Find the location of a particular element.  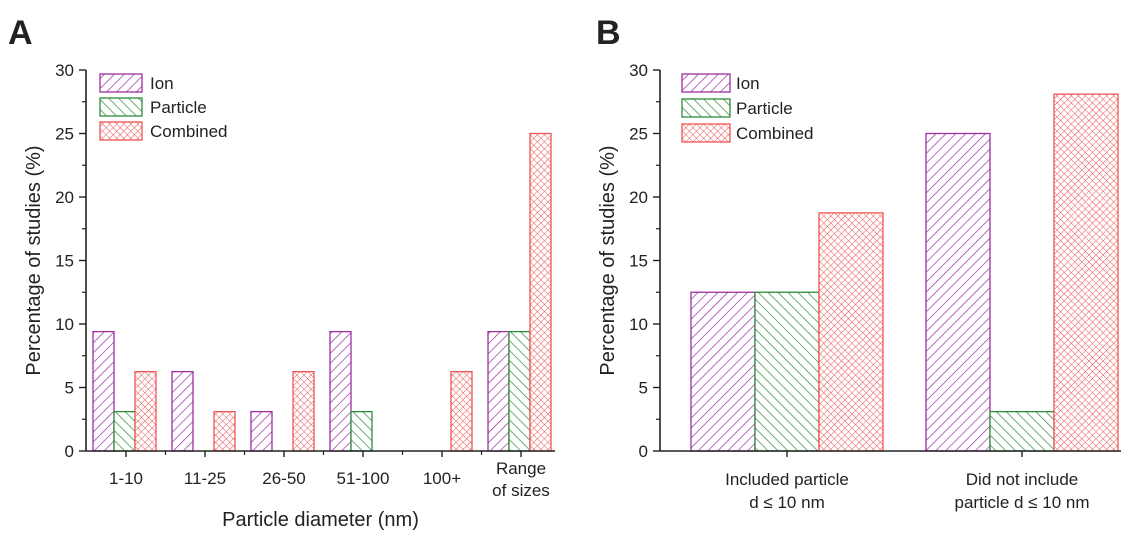

panel-b-y-tick-label: 10 is located at coordinates (638, 324).